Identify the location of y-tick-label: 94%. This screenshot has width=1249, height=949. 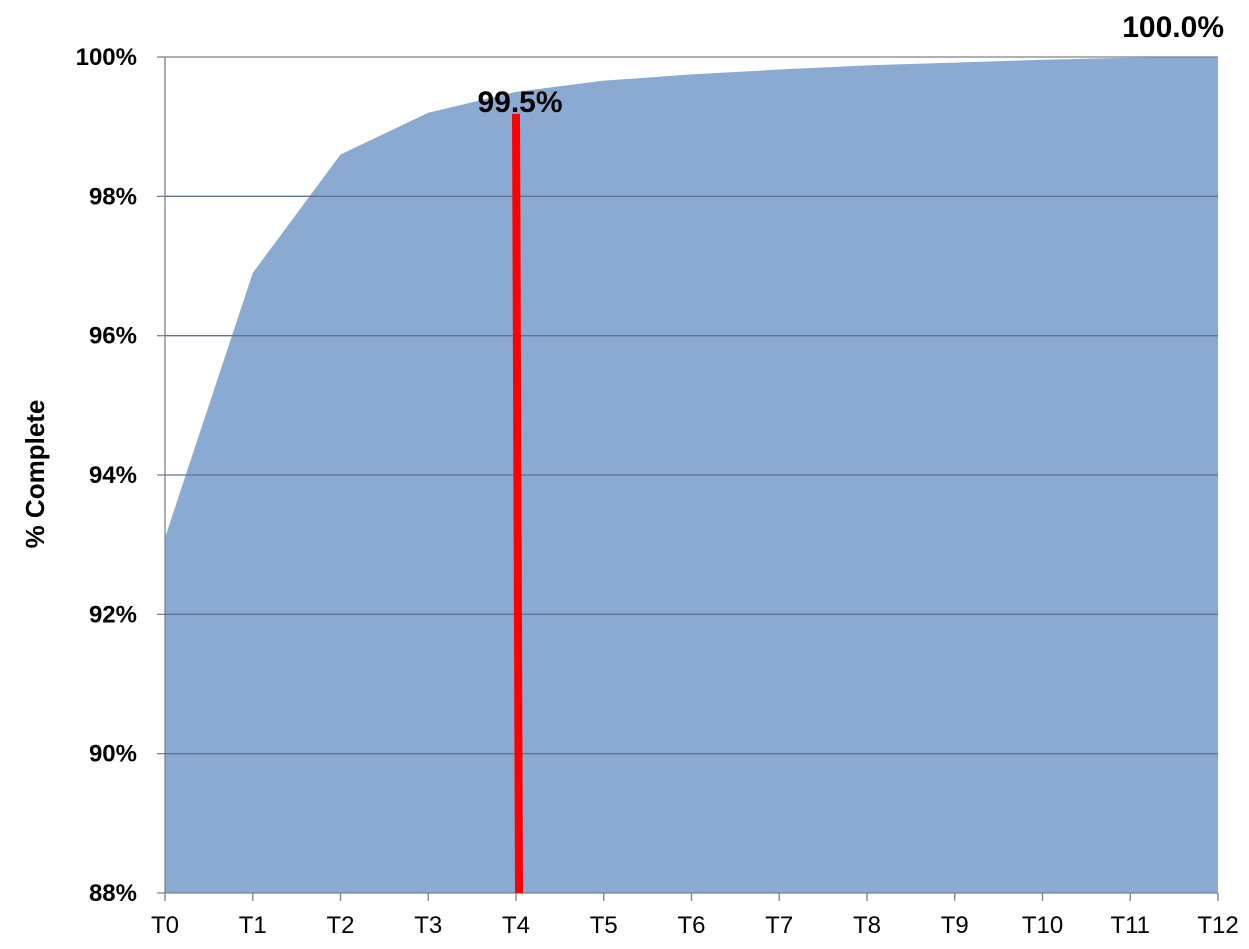
(113, 475).